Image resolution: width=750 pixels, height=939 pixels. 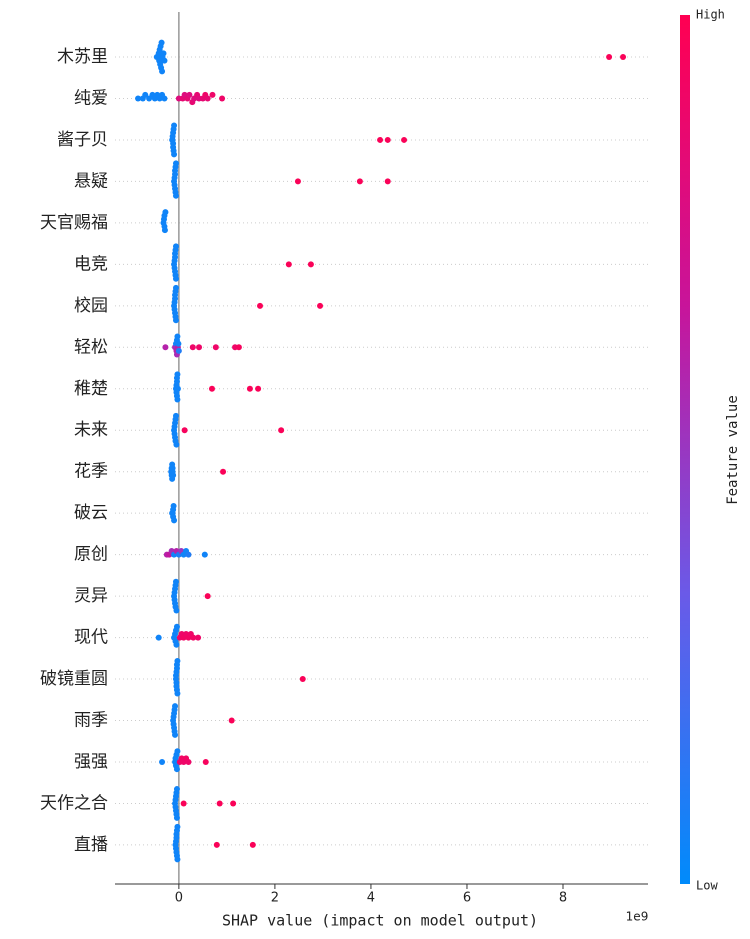 I want to click on feature-label: 木苏里, so click(x=82, y=57).